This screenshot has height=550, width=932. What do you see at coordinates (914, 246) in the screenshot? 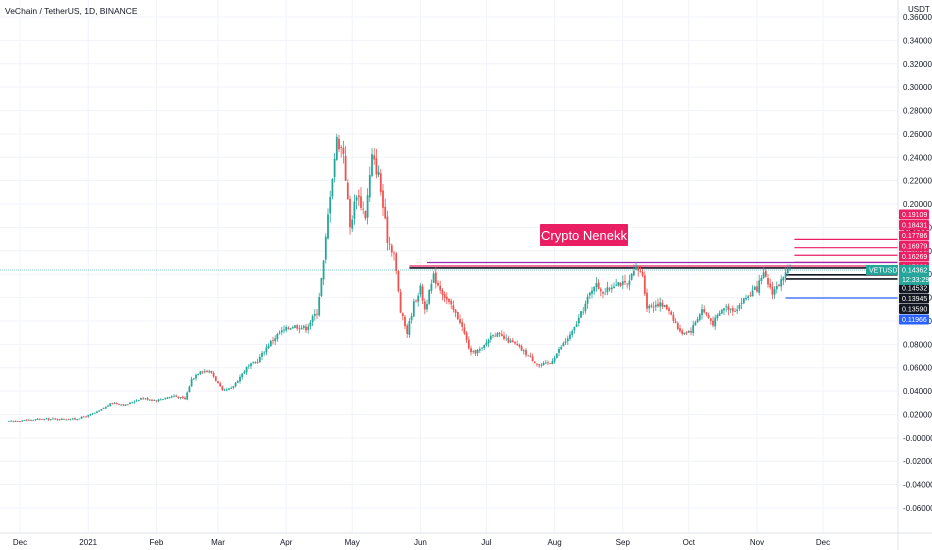
I see `price-tag-label: 0.16979` at bounding box center [914, 246].